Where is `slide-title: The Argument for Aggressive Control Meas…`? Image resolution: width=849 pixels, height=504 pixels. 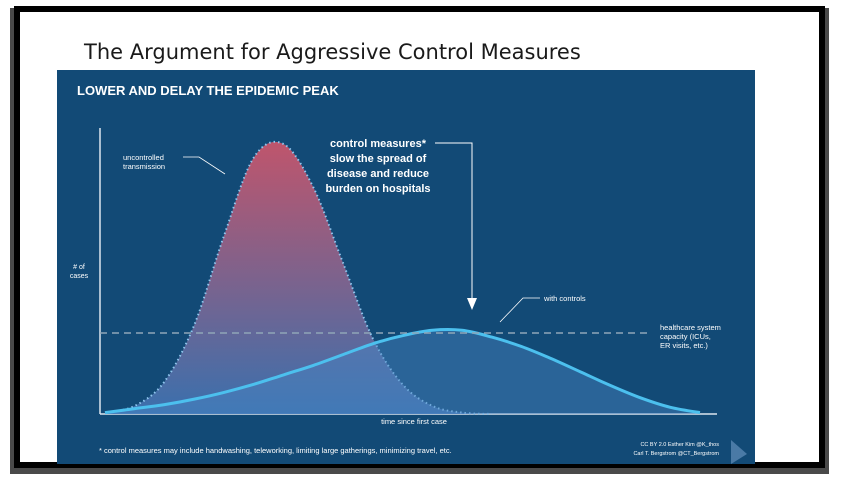
slide-title: The Argument for Aggressive Control Meas… is located at coordinates (332, 52).